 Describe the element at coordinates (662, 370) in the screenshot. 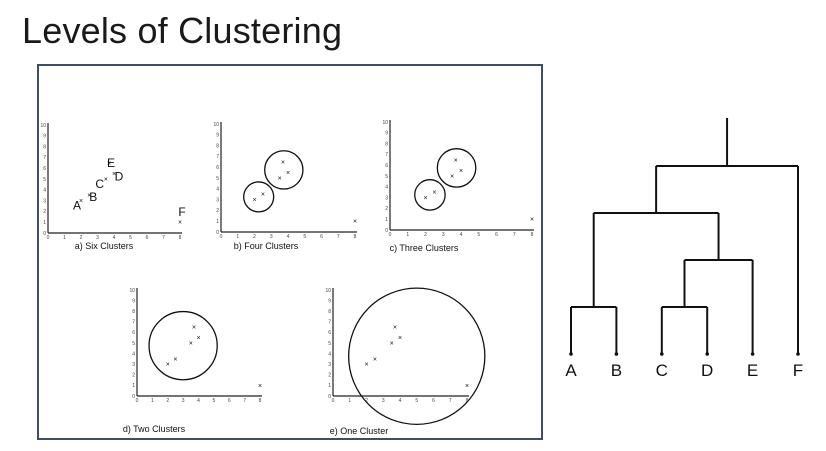

I see `dendrogram-leaf-label-c: C` at that location.